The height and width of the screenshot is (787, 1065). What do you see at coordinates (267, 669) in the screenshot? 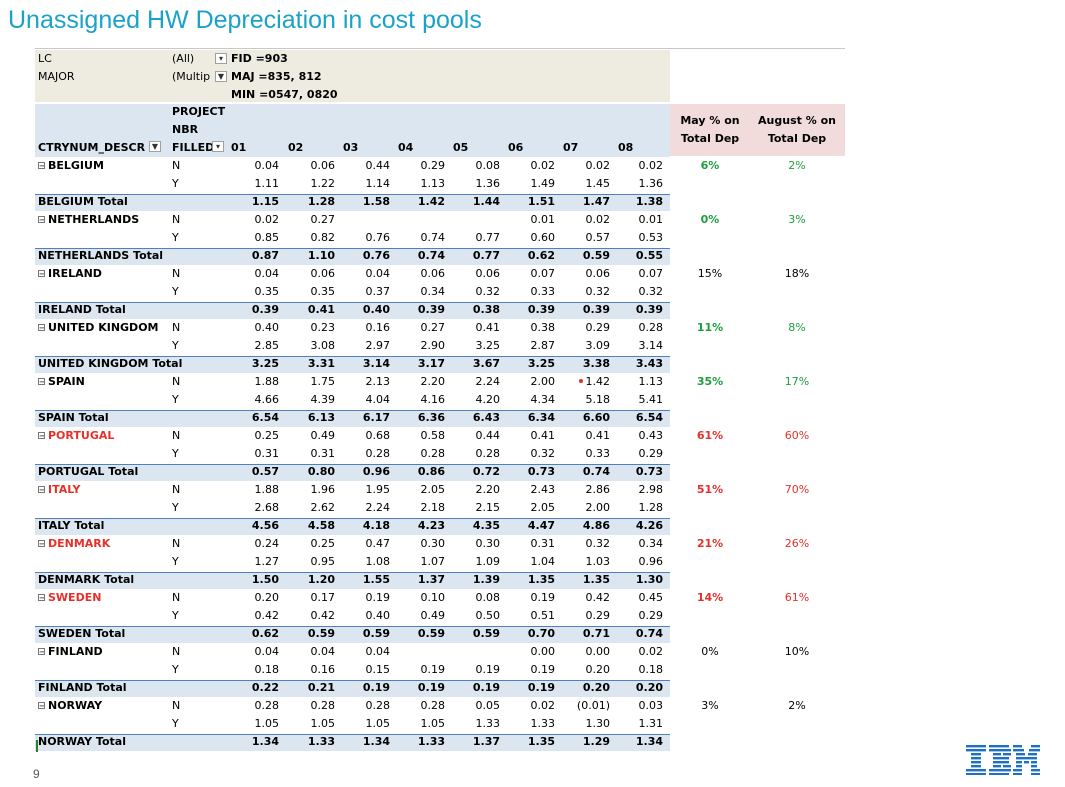
I see `value-text: 0.18` at bounding box center [267, 669].